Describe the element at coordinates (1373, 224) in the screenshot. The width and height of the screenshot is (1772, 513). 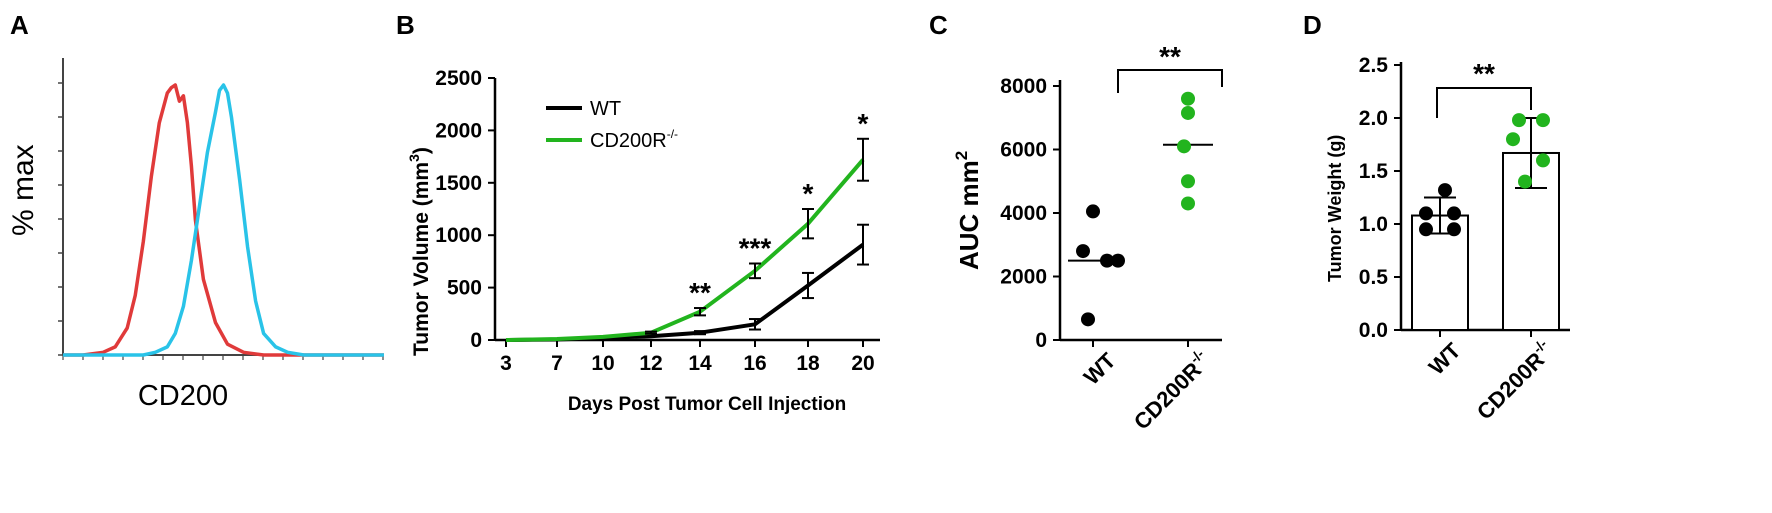
I see `d-y-tick-label: 1.0` at that location.